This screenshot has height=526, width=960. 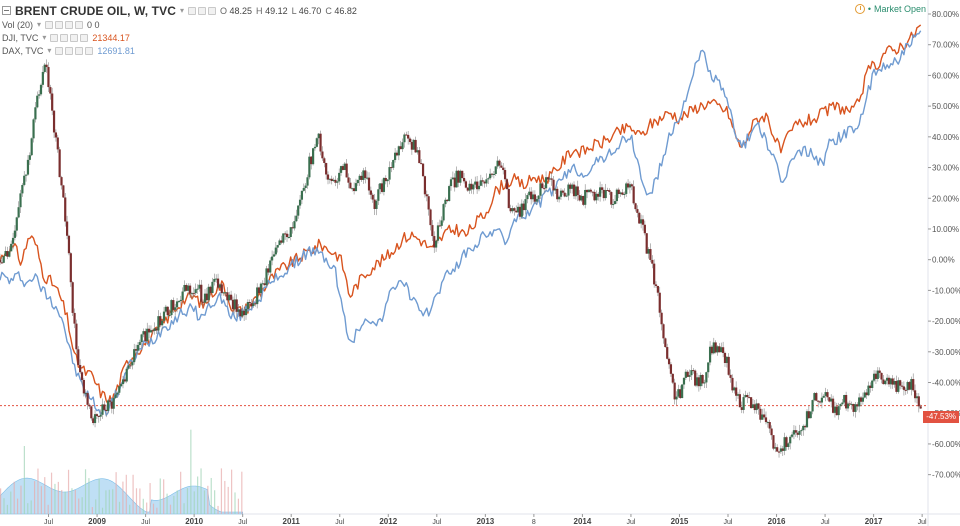 I want to click on legend-dji: DJI, TVC ▾ 21344.17, so click(x=68, y=37).